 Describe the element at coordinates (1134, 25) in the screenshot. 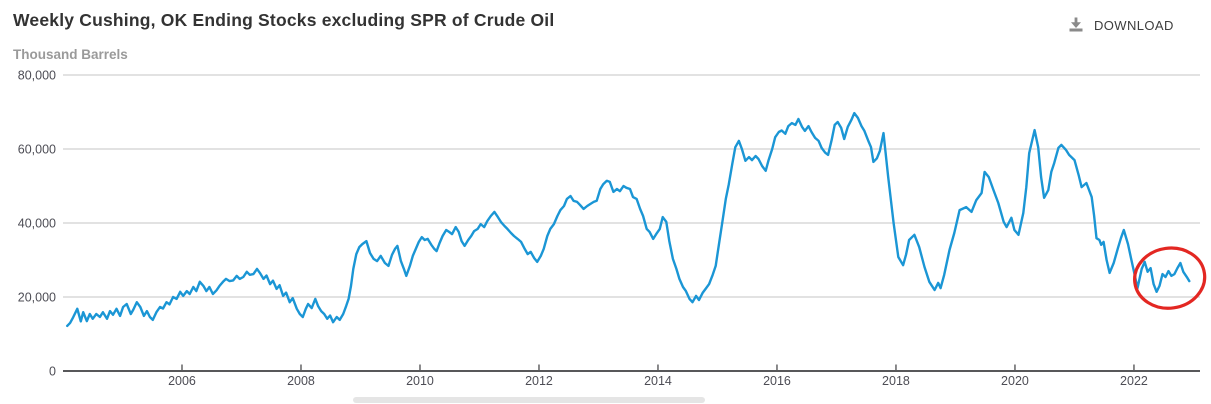

I see `download-button-label: DOWNLOAD` at that location.